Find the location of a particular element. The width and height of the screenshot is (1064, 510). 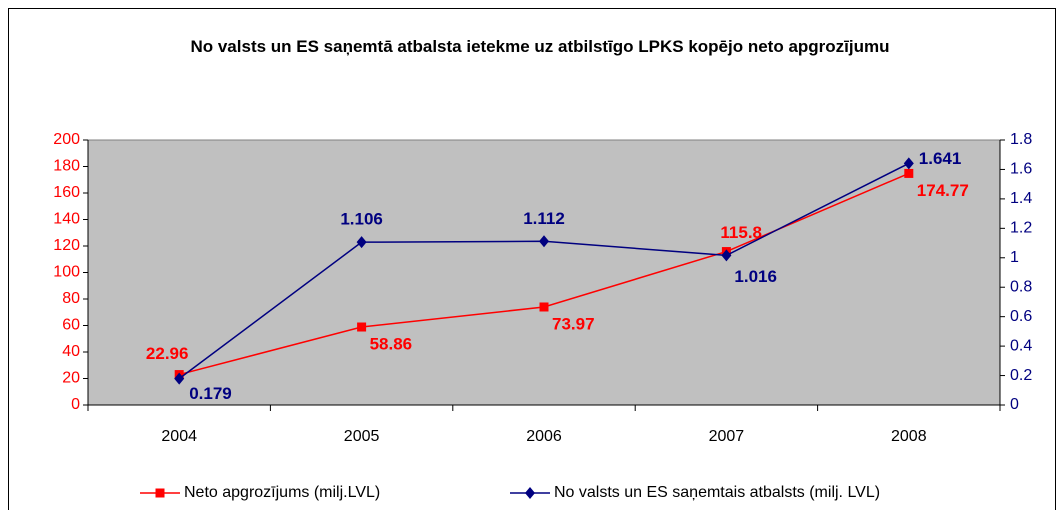

y-tick-label: 200 is located at coordinates (66, 139).